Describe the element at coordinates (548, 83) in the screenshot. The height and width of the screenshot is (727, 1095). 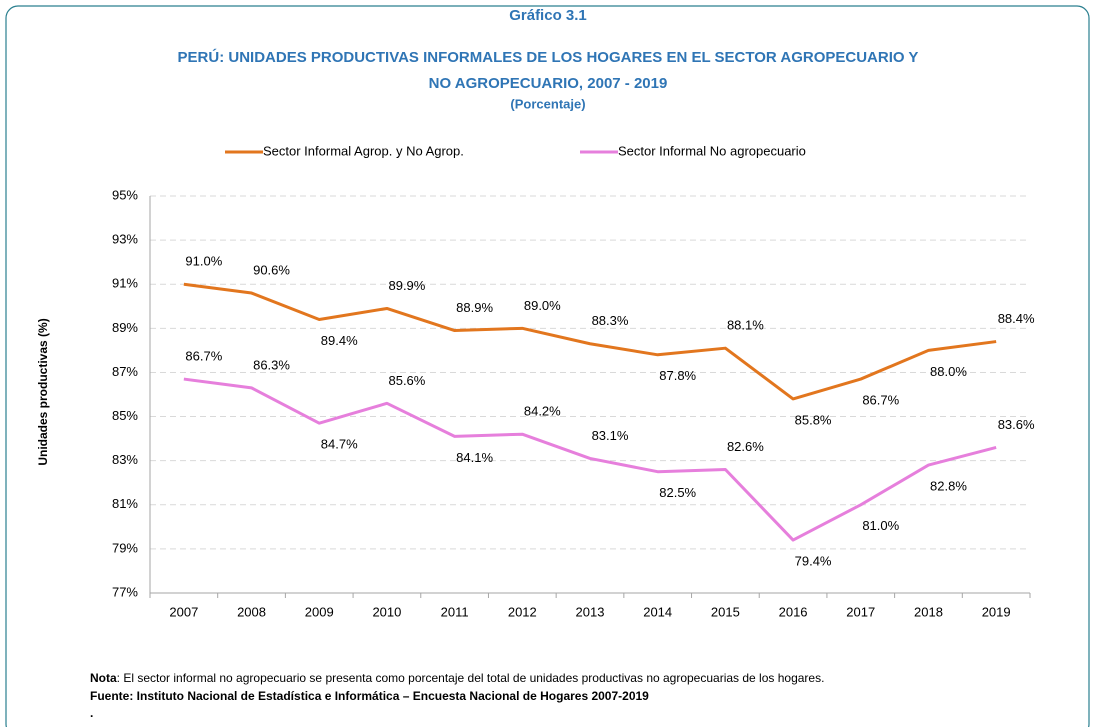
I see `chart-title: NO AGROPECUARIO, 2007 - 2019` at that location.